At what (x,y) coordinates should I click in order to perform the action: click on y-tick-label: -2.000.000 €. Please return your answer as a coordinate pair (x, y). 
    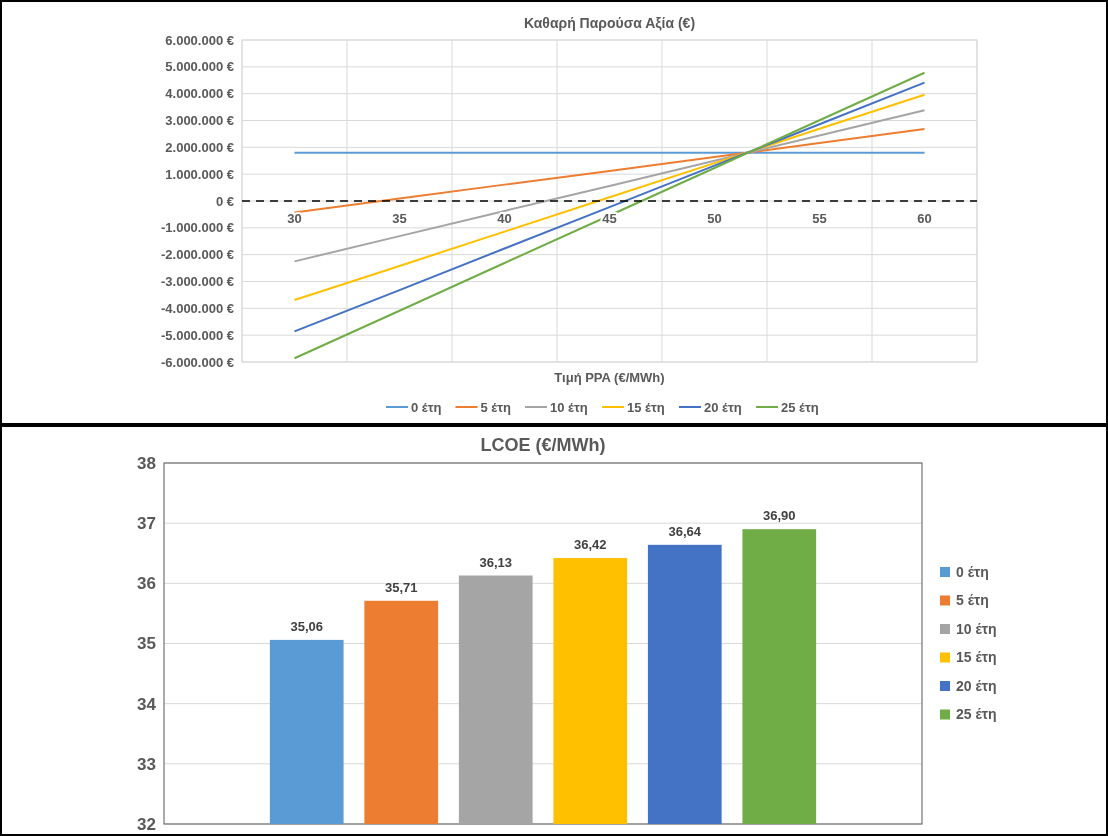
    Looking at the image, I should click on (197, 255).